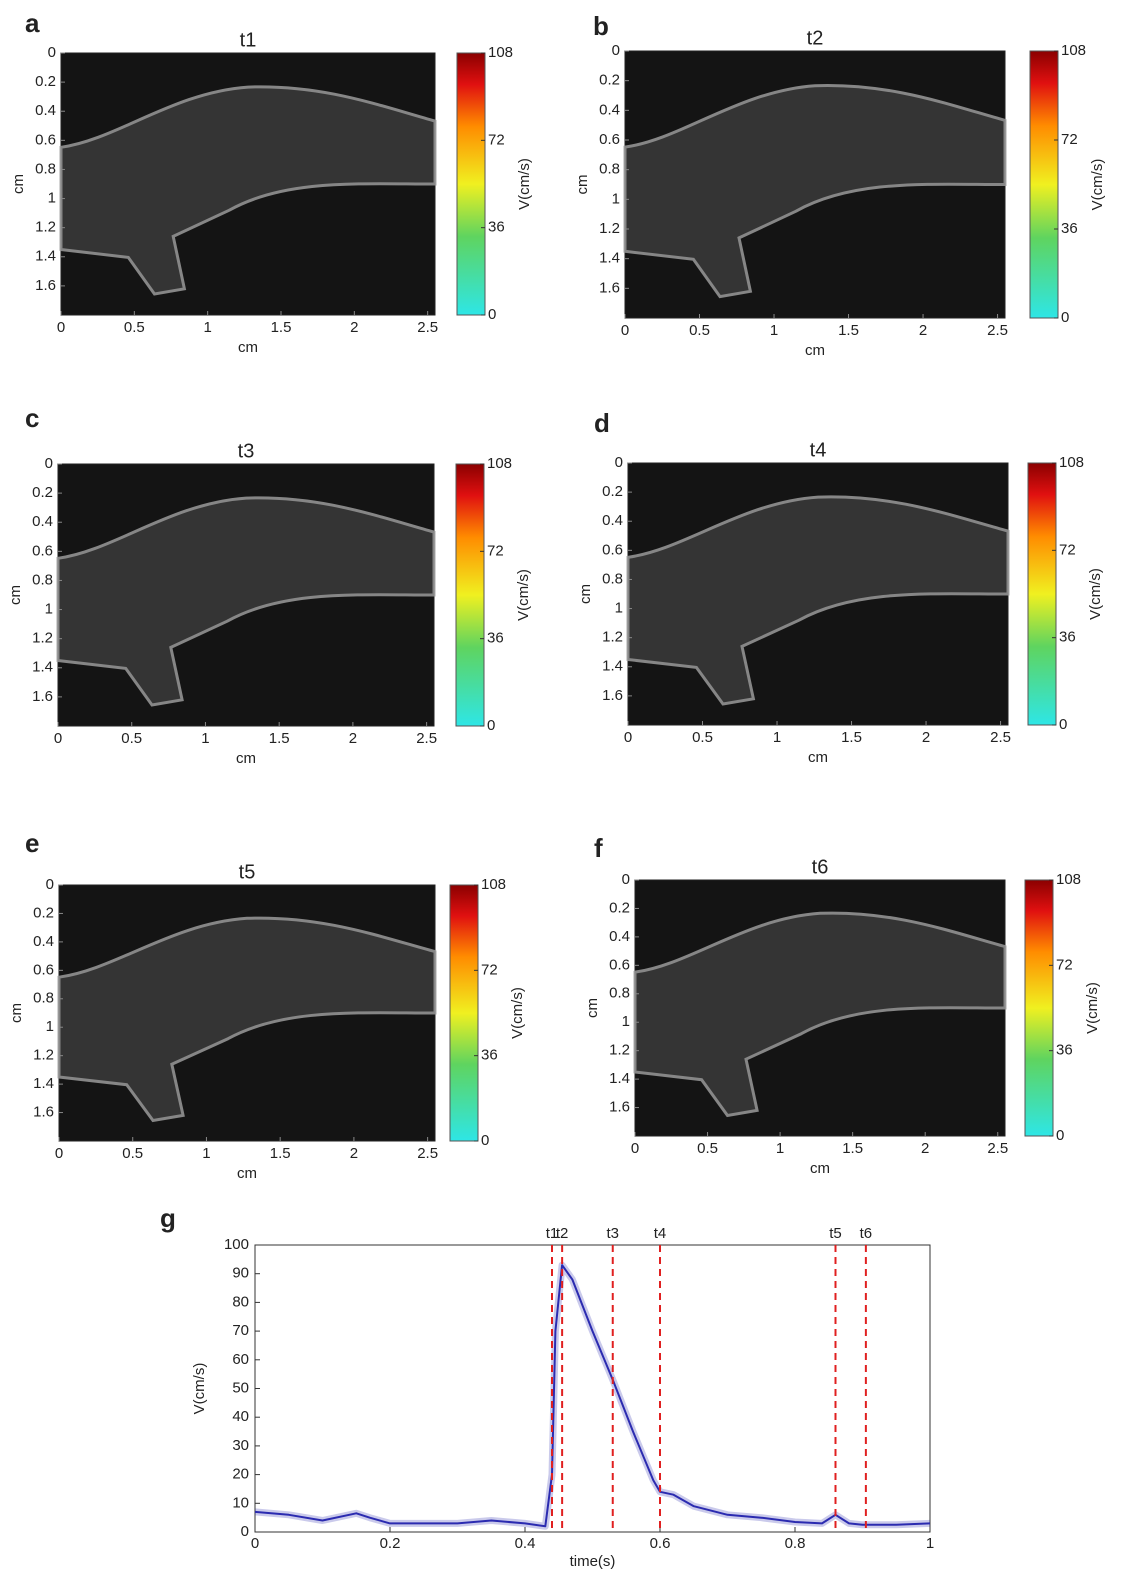  What do you see at coordinates (236, 1244) in the screenshot?
I see `y-tick-label: 100` at bounding box center [236, 1244].